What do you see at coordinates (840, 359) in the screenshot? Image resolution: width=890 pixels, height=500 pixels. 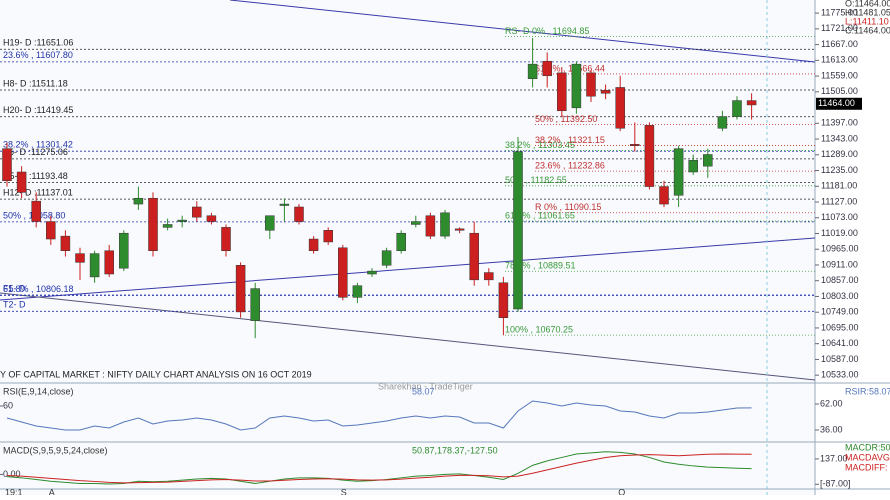 I see `y-tick-label: 10587.00` at bounding box center [840, 359].